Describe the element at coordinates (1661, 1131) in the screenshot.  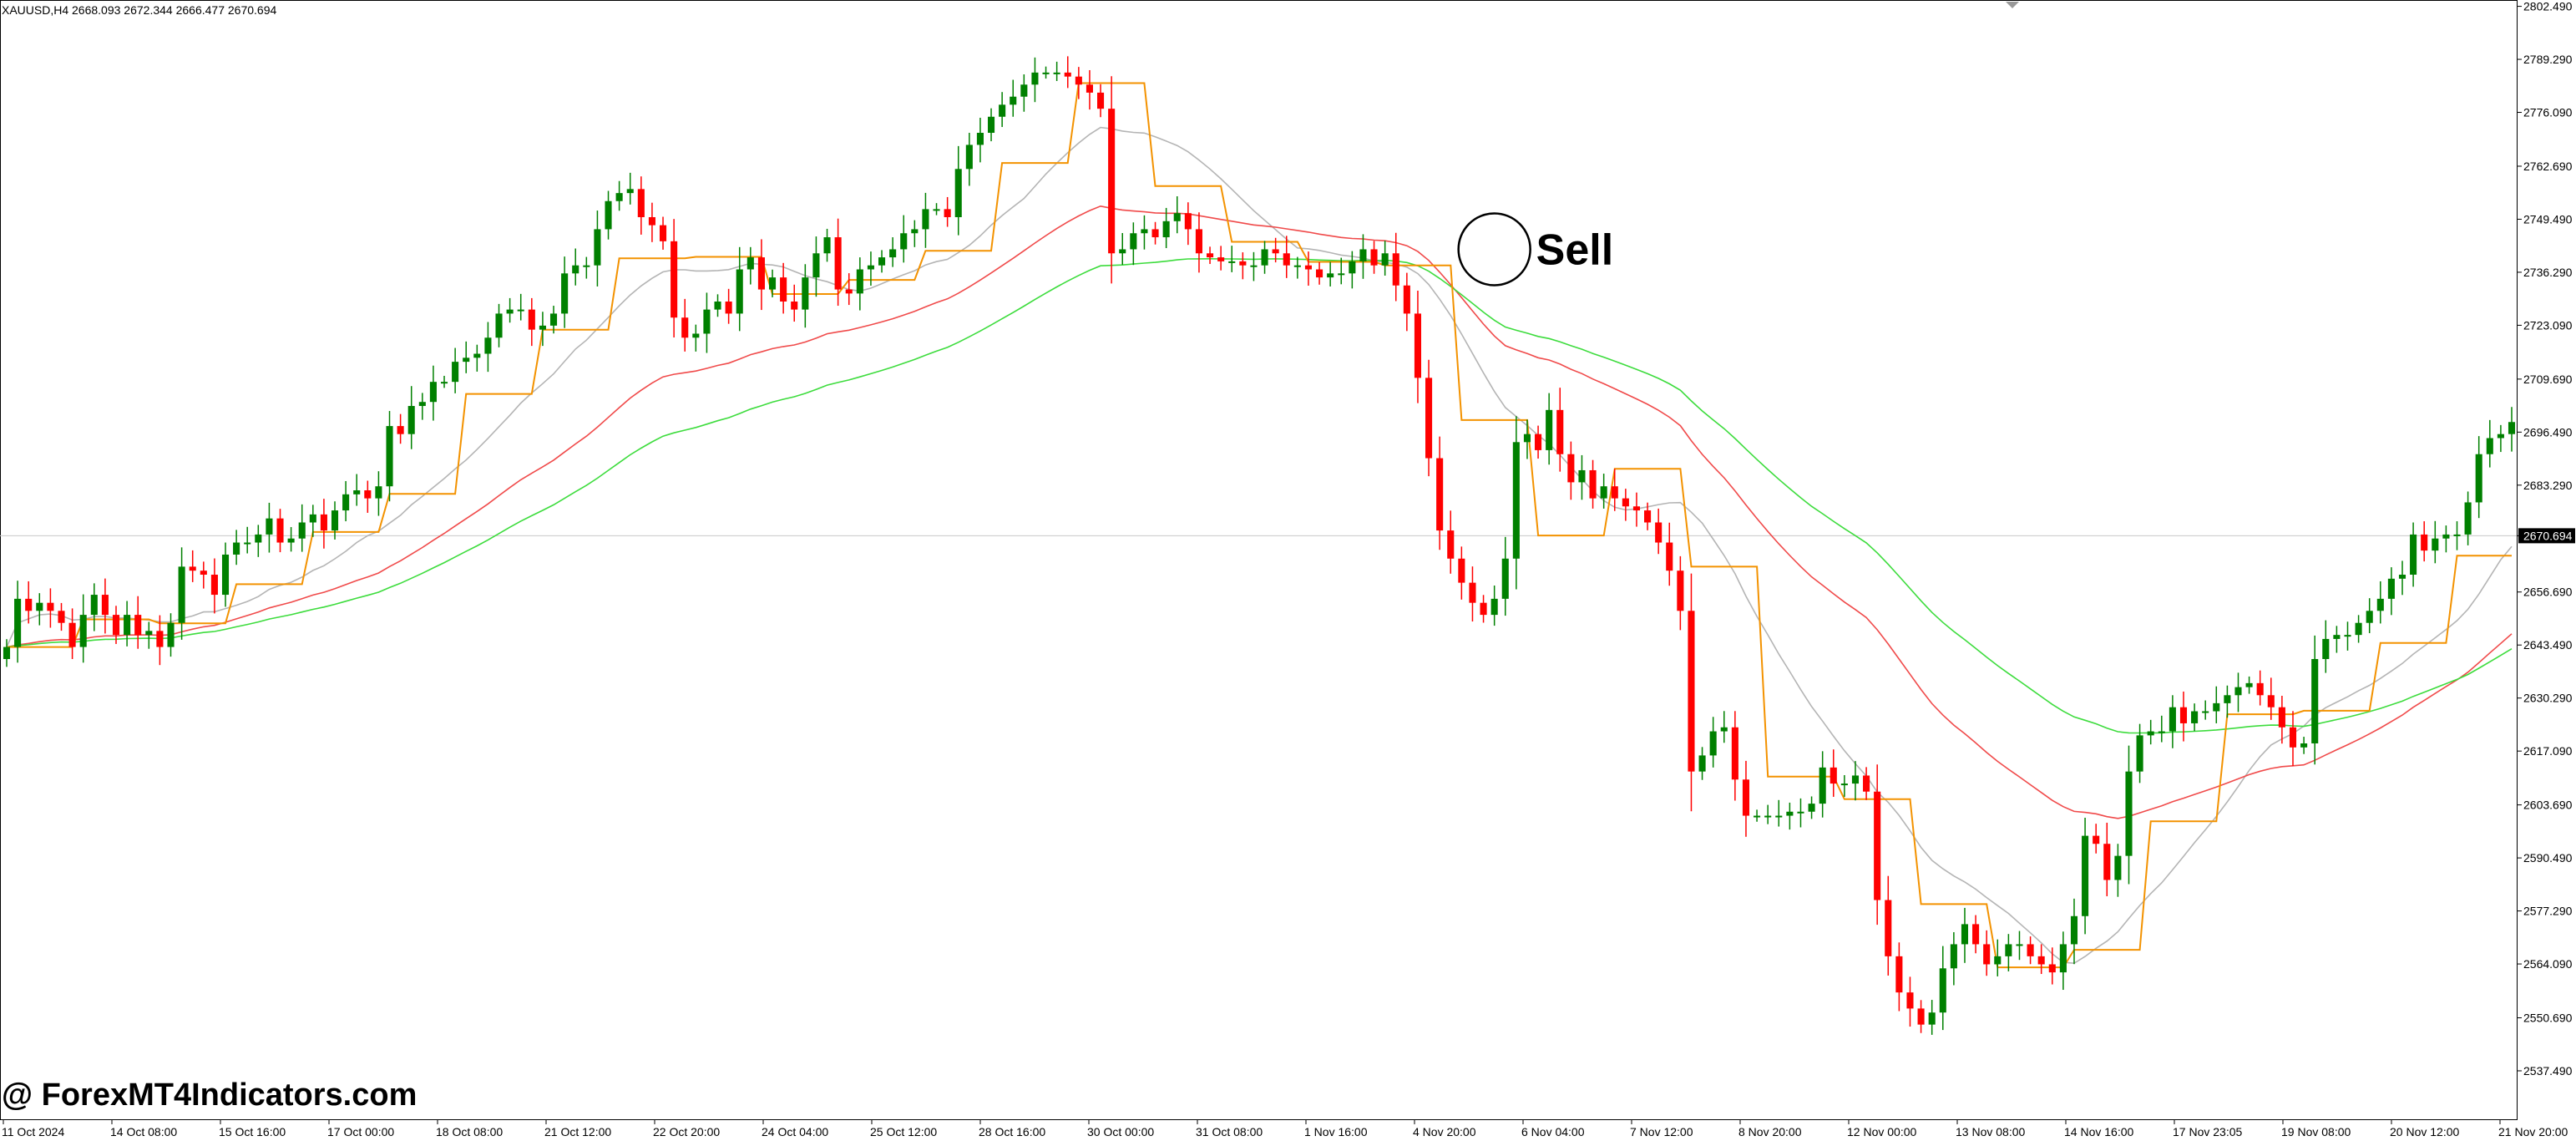
I see `time-tick-label: 7 Nov 12:00` at that location.